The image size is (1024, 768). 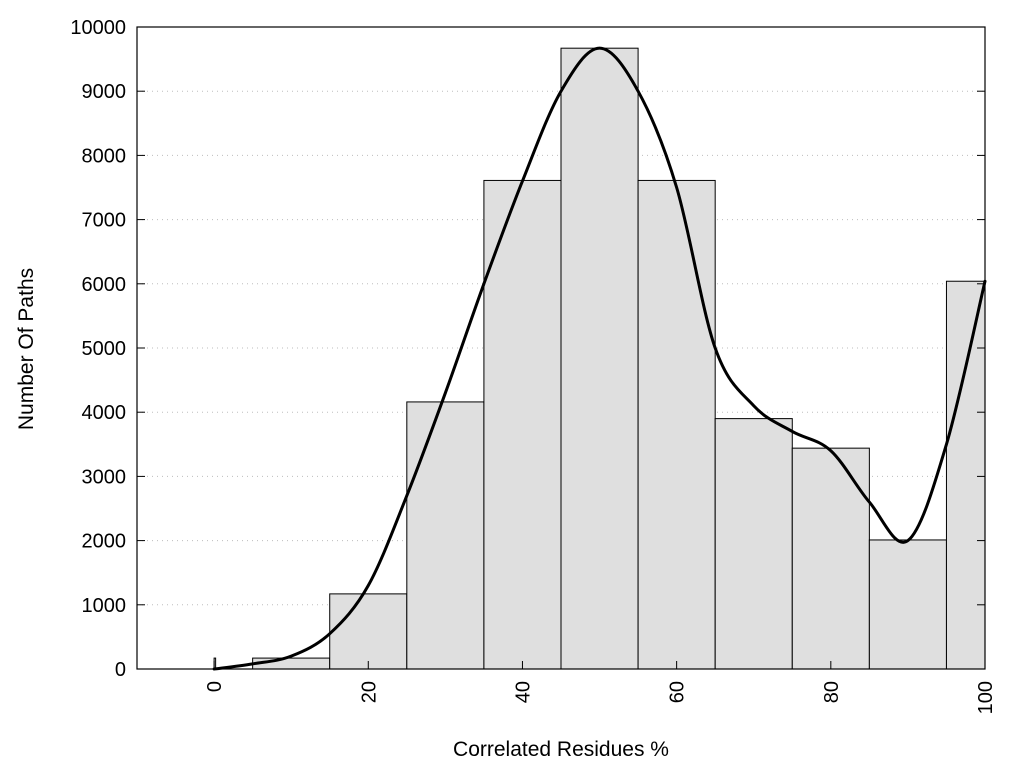 What do you see at coordinates (678, 692) in the screenshot?
I see `x-tick-label: 60` at bounding box center [678, 692].